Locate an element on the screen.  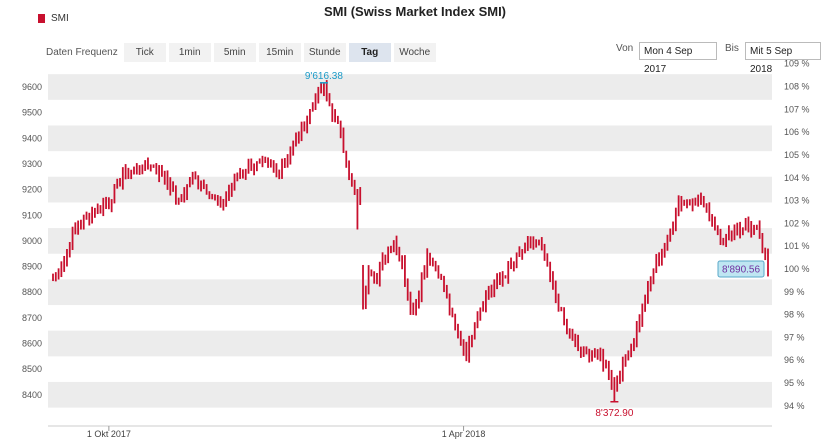
freq-button-tick: Tick is located at coordinates (144, 52).